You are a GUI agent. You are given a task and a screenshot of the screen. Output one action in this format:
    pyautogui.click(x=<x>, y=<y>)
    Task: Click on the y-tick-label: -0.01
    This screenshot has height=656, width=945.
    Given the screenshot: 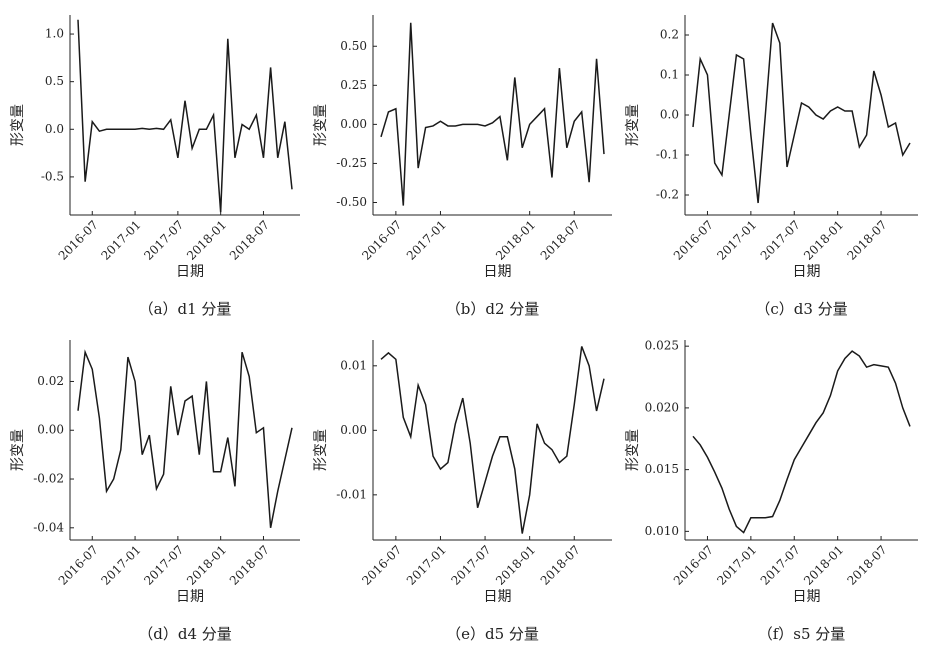 What is the action you would take?
    pyautogui.click(x=351, y=494)
    